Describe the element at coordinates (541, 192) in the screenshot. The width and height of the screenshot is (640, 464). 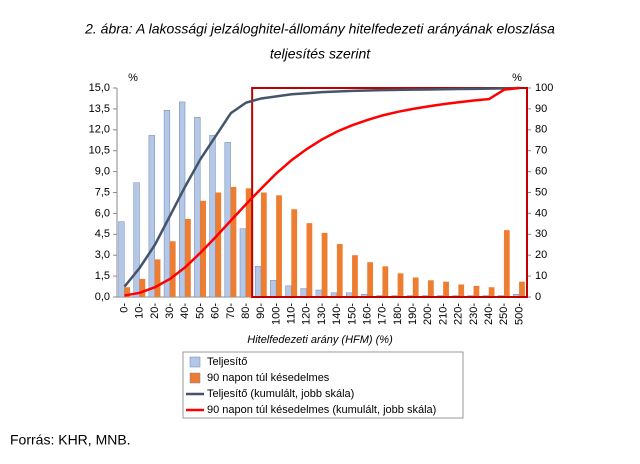
I see `y2-tick-label: 50` at that location.